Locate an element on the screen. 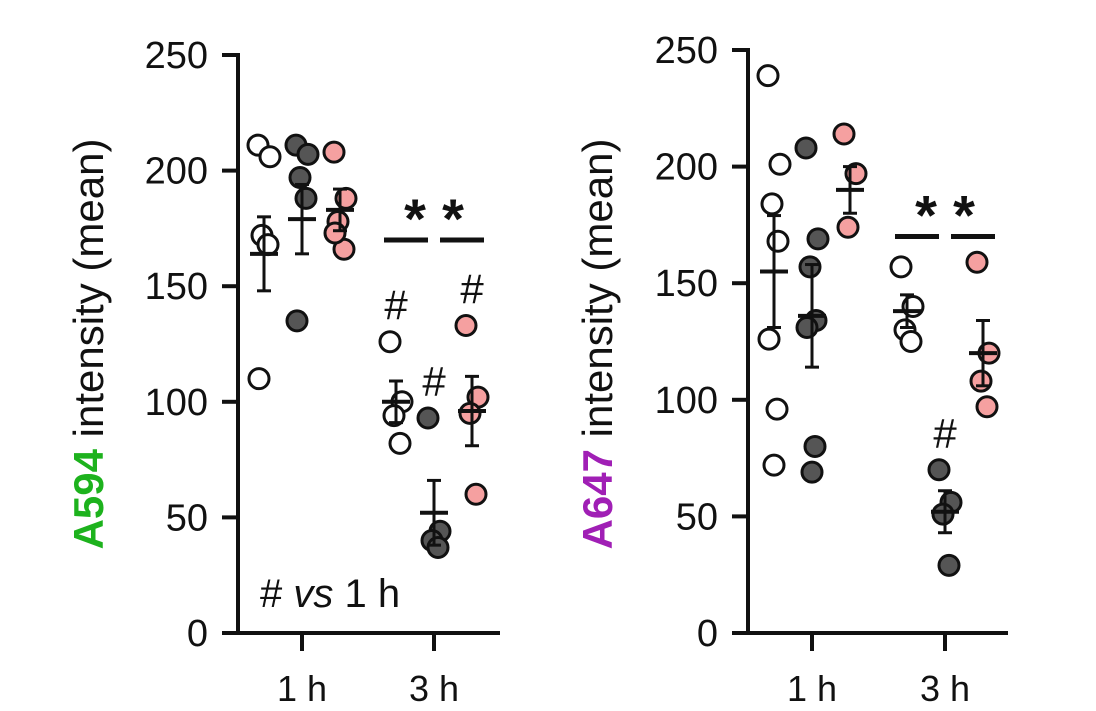 The height and width of the screenshot is (711, 1096). y-axis-label: A594 intensity (mean) is located at coordinates (88, 344).